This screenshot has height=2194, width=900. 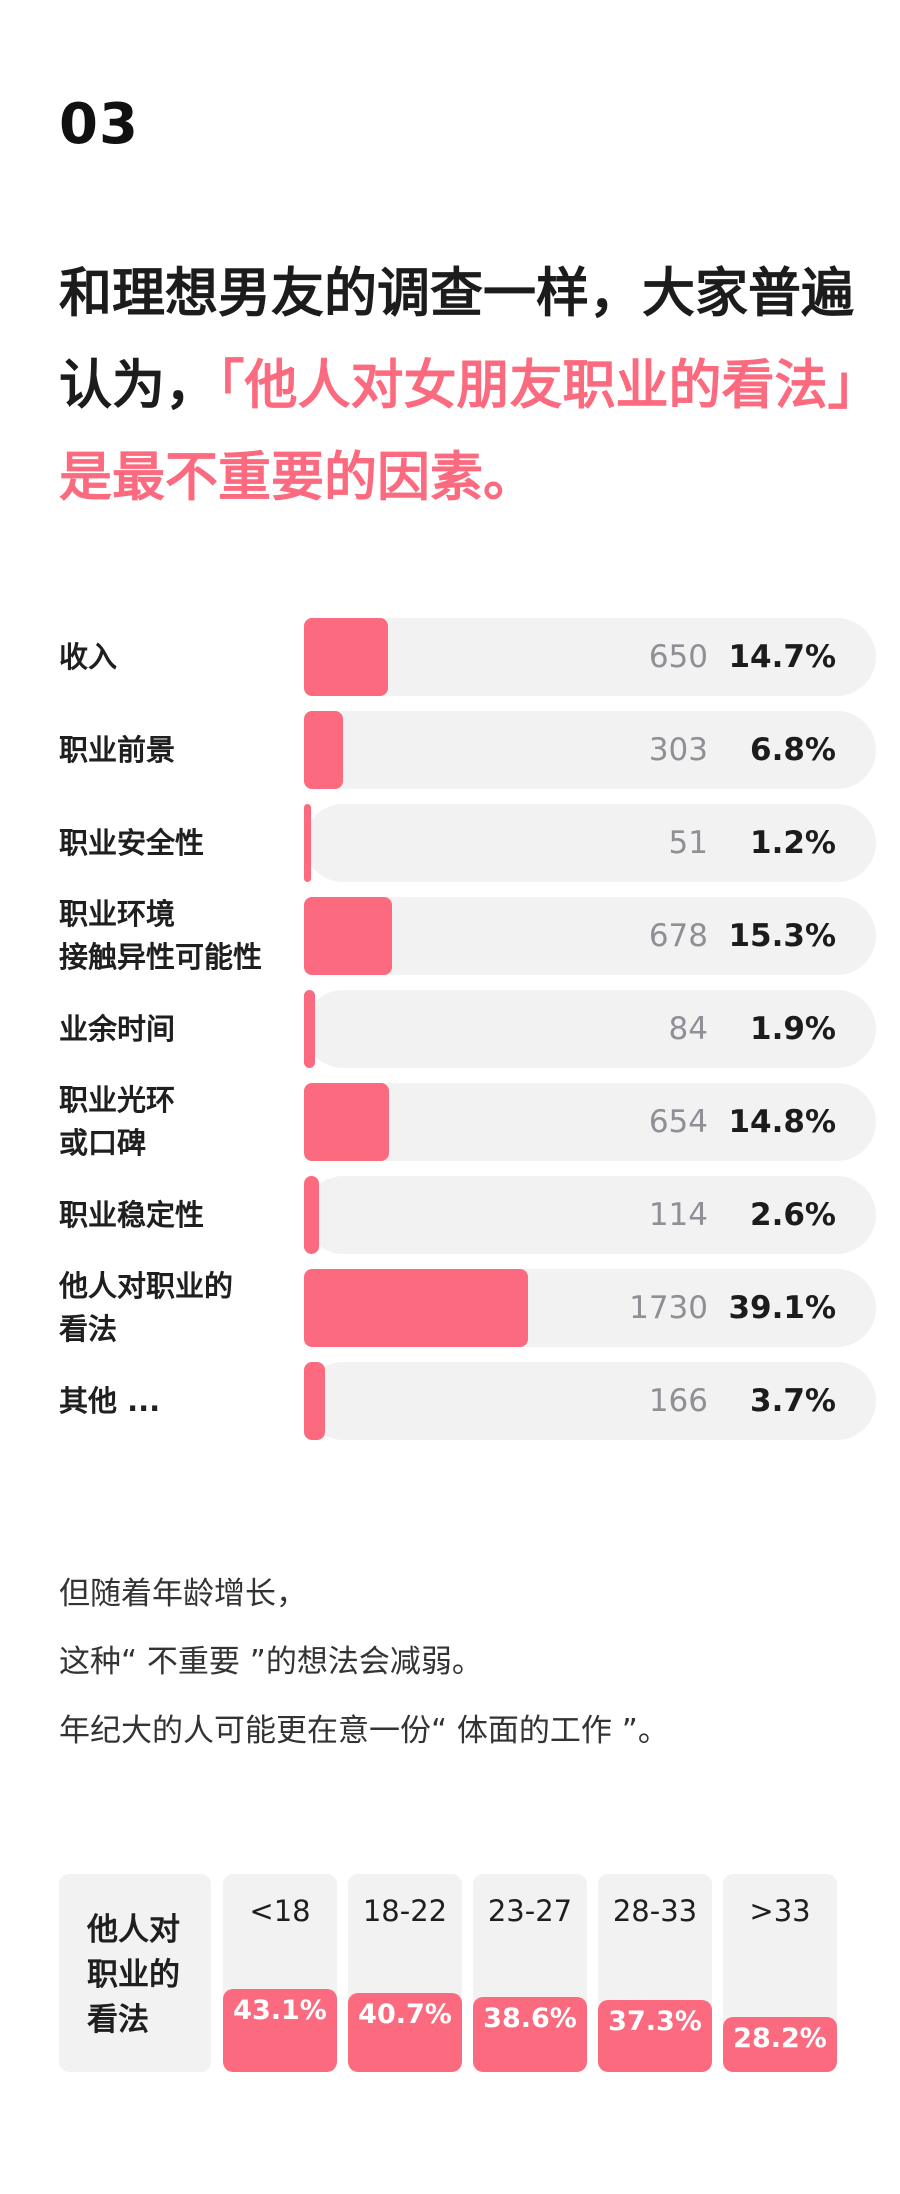 I want to click on bar-label: 他人对职业的 看法, so click(x=184, y=1308).